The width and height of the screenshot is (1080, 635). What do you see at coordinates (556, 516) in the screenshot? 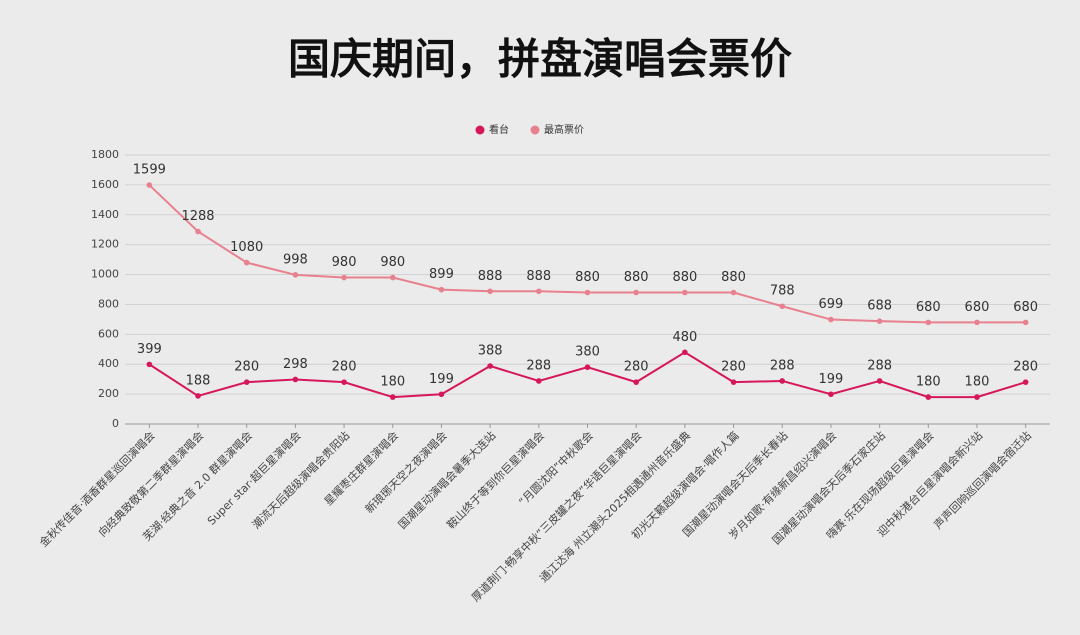
I see `x-tick-label: 厚道荆门·畅享中秋“三皮罐之夜”华语巨星演唱会` at bounding box center [556, 516].